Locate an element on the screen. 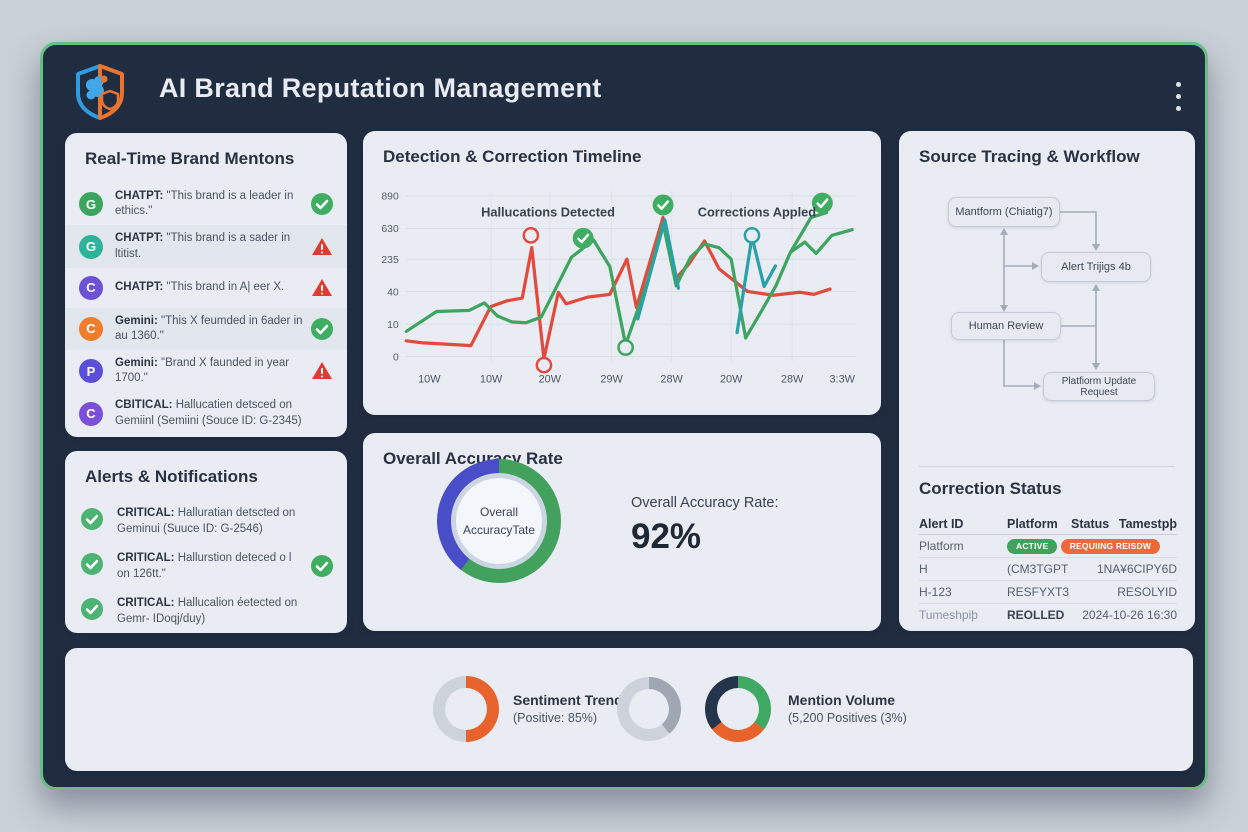  mention-text: "This brand is a leader in ethics." is located at coordinates (204, 204).